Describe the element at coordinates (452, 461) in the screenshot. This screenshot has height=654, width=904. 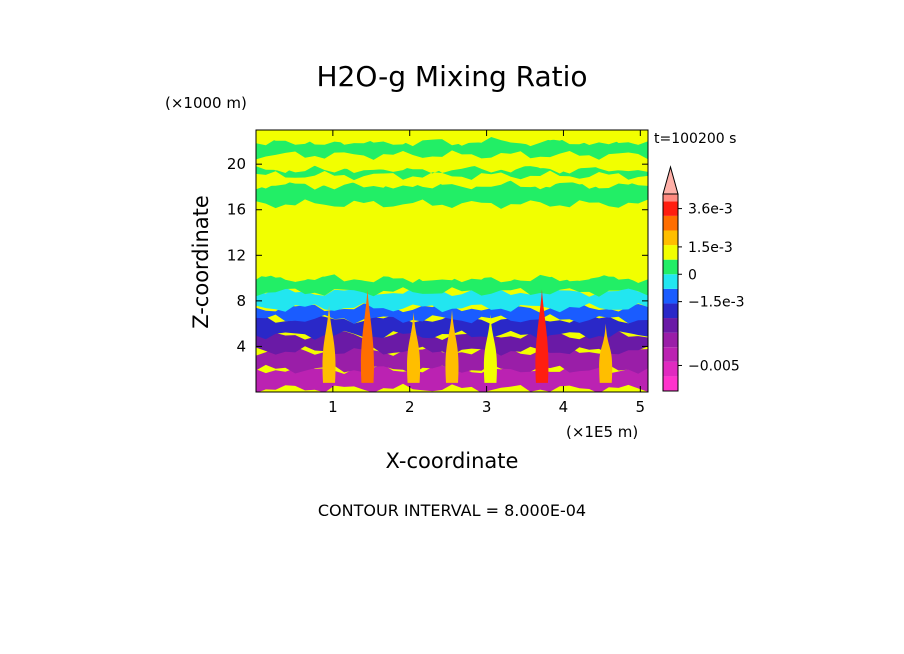
I see `x-axis-label: X-coordinate` at that location.